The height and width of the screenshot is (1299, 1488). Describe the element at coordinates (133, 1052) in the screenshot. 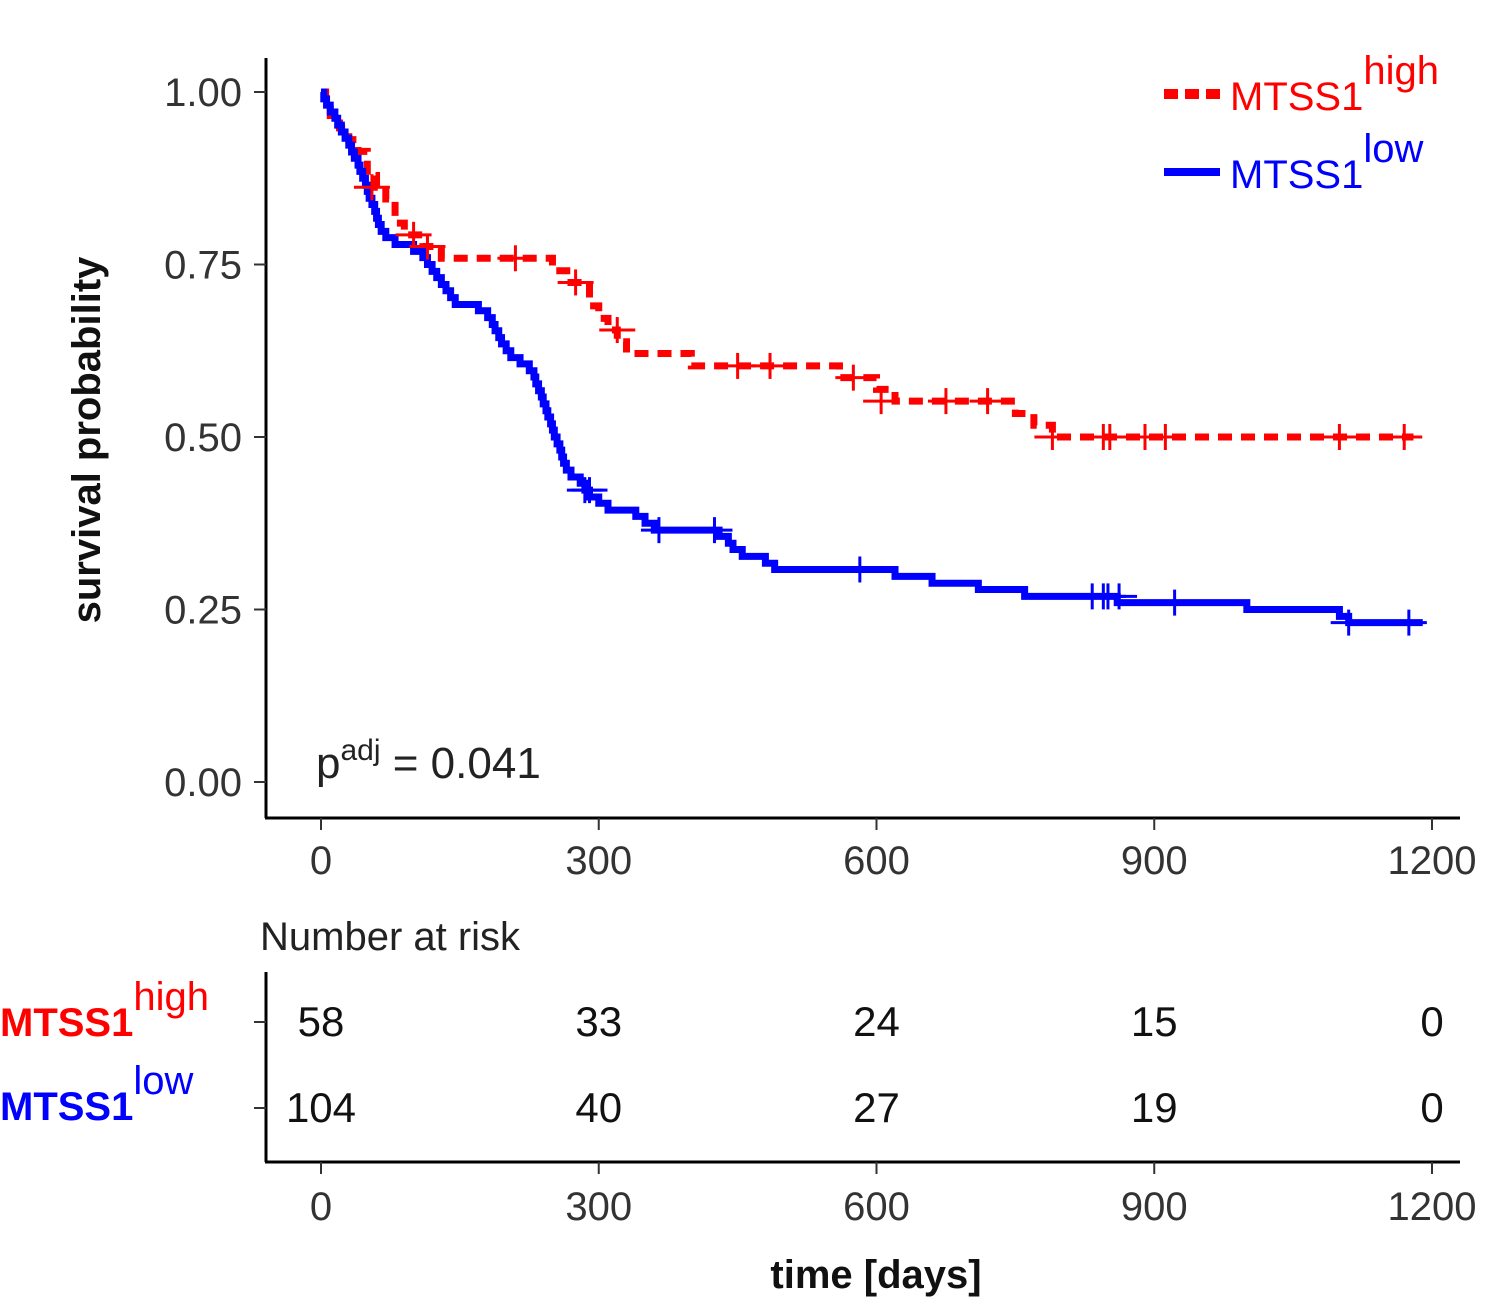

I see `risk-row-labels: MTSS1high MTSS1low` at that location.